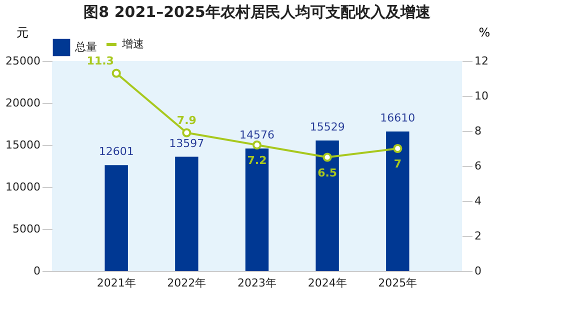 The height and width of the screenshot is (324, 569). I want to click on y2-tick-label: 4, so click(478, 201).